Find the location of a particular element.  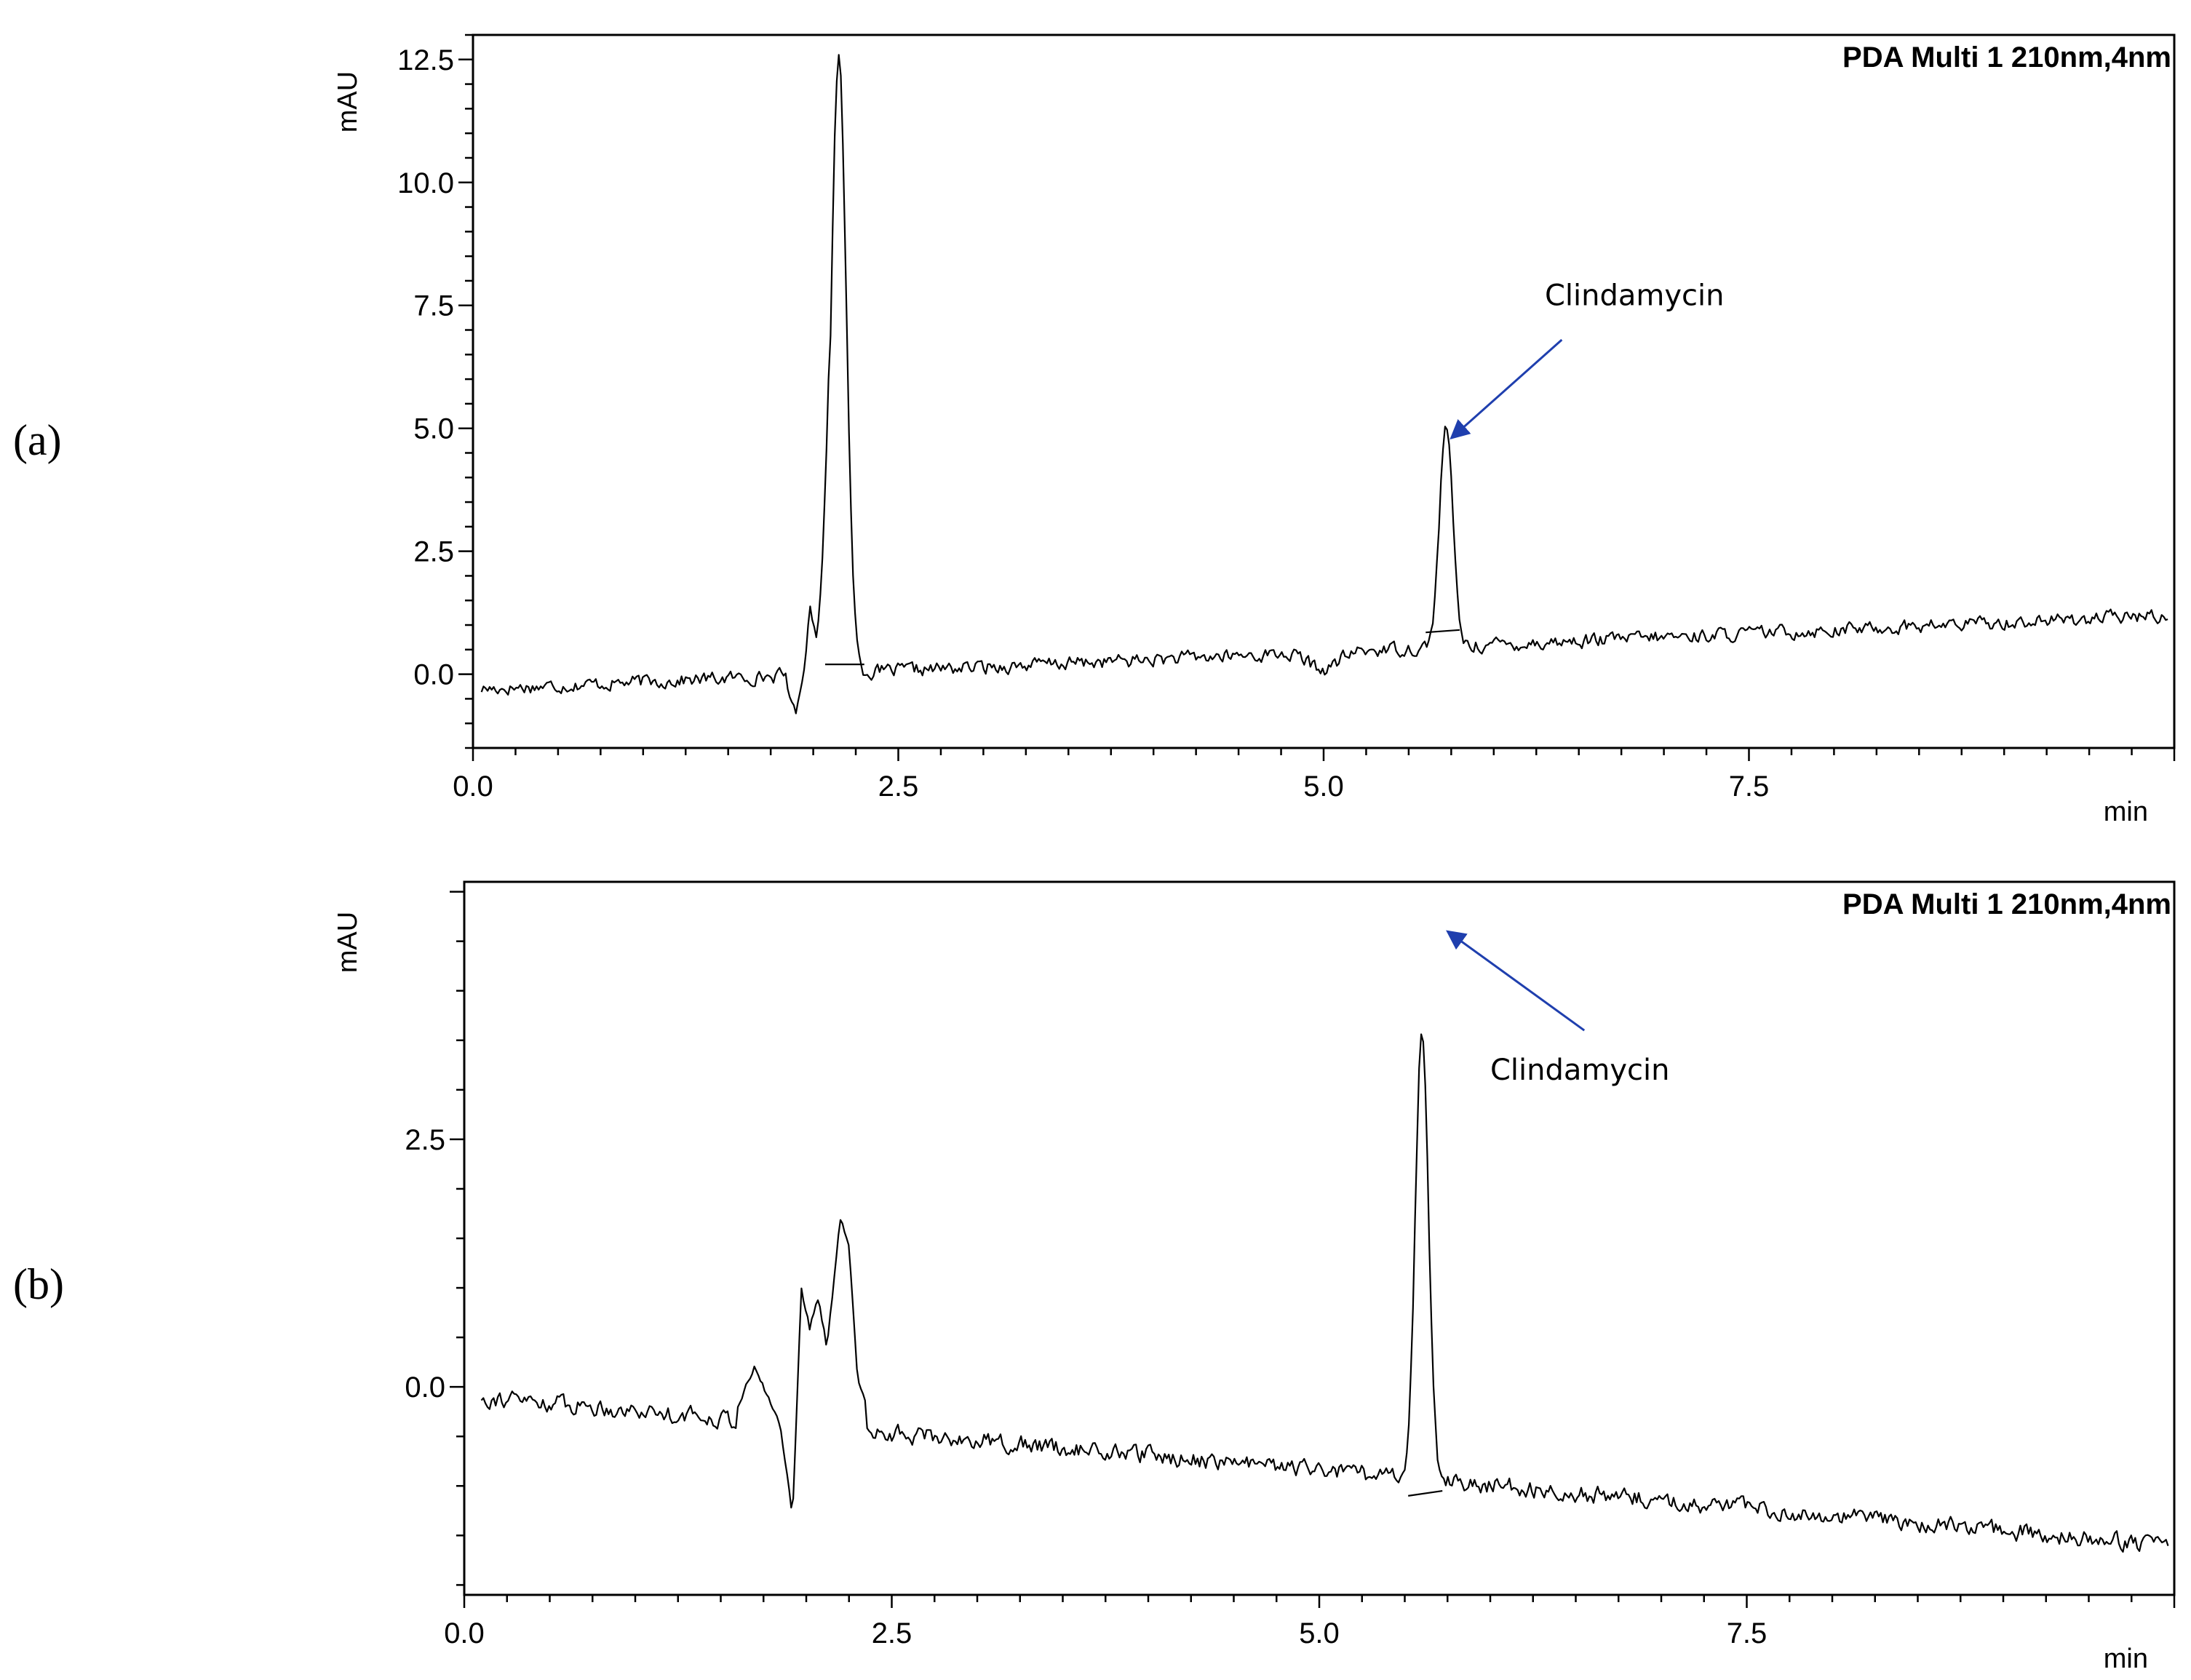

annotation-arrow-b is located at coordinates (1516, 981).